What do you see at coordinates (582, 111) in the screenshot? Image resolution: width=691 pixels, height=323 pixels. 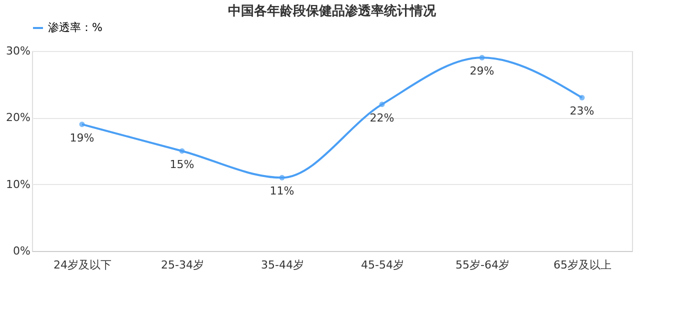 I see `data-label: 23%` at bounding box center [582, 111].